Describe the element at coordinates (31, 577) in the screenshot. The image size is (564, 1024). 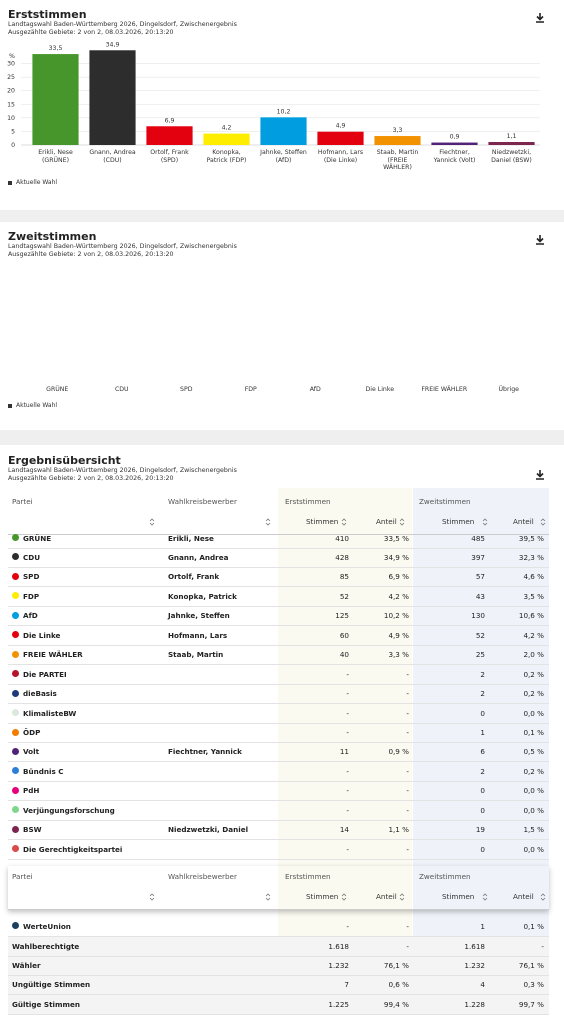
I see `party-name: SPD` at that location.